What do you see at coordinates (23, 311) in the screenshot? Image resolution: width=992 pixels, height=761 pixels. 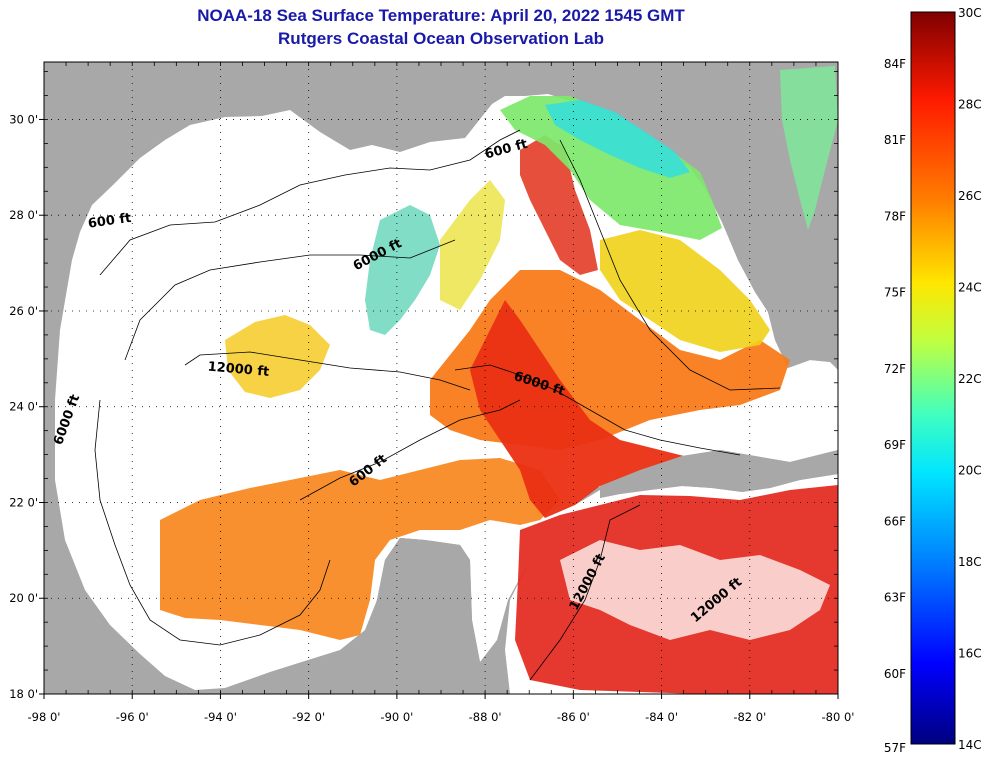 I see `lat-tick-label: 26 0'` at bounding box center [23, 311].